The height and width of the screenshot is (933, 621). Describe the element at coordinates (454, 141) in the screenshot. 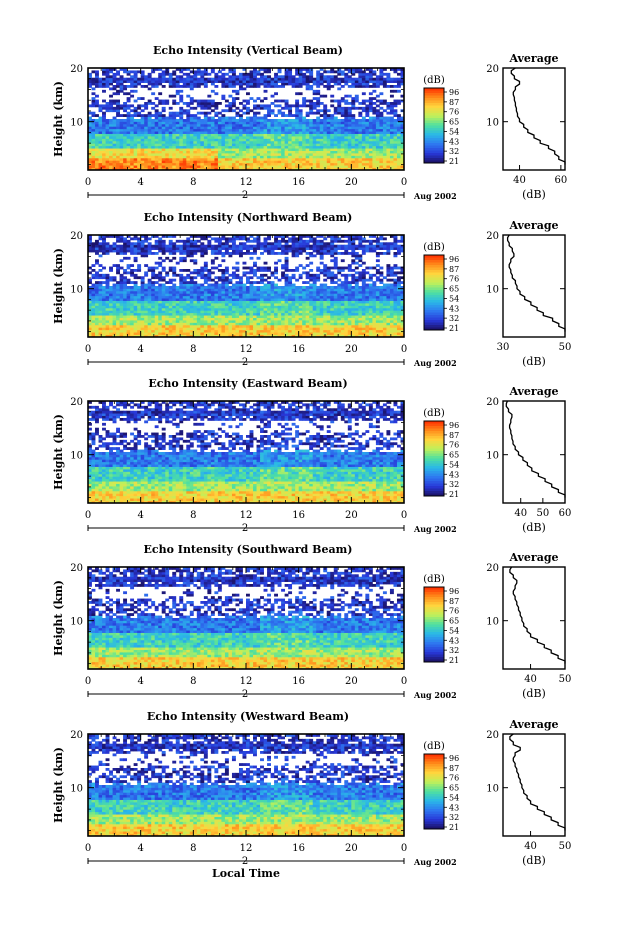

I see `colorbar-tick-label: 43` at that location.